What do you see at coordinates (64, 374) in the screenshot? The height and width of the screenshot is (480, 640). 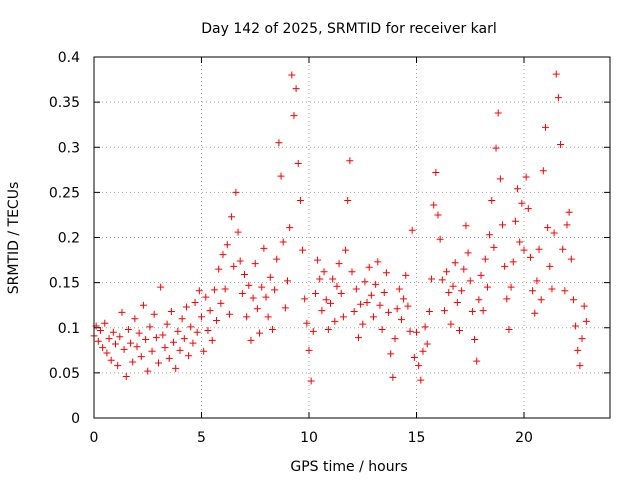 I see `y-tick-label: 0.05` at bounding box center [64, 374].